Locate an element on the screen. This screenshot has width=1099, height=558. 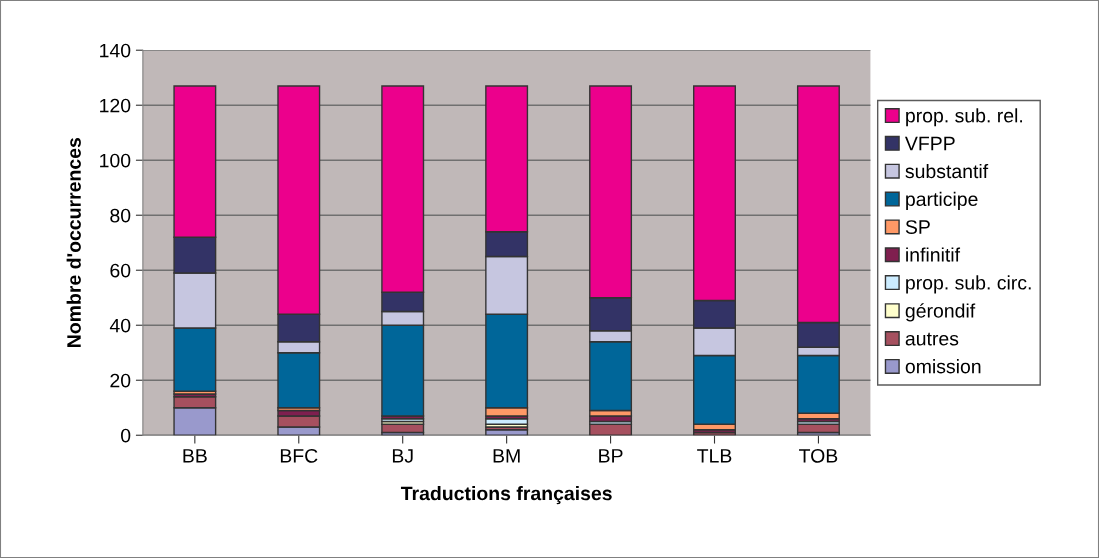
y-tick-label: 60 is located at coordinates (120, 270).